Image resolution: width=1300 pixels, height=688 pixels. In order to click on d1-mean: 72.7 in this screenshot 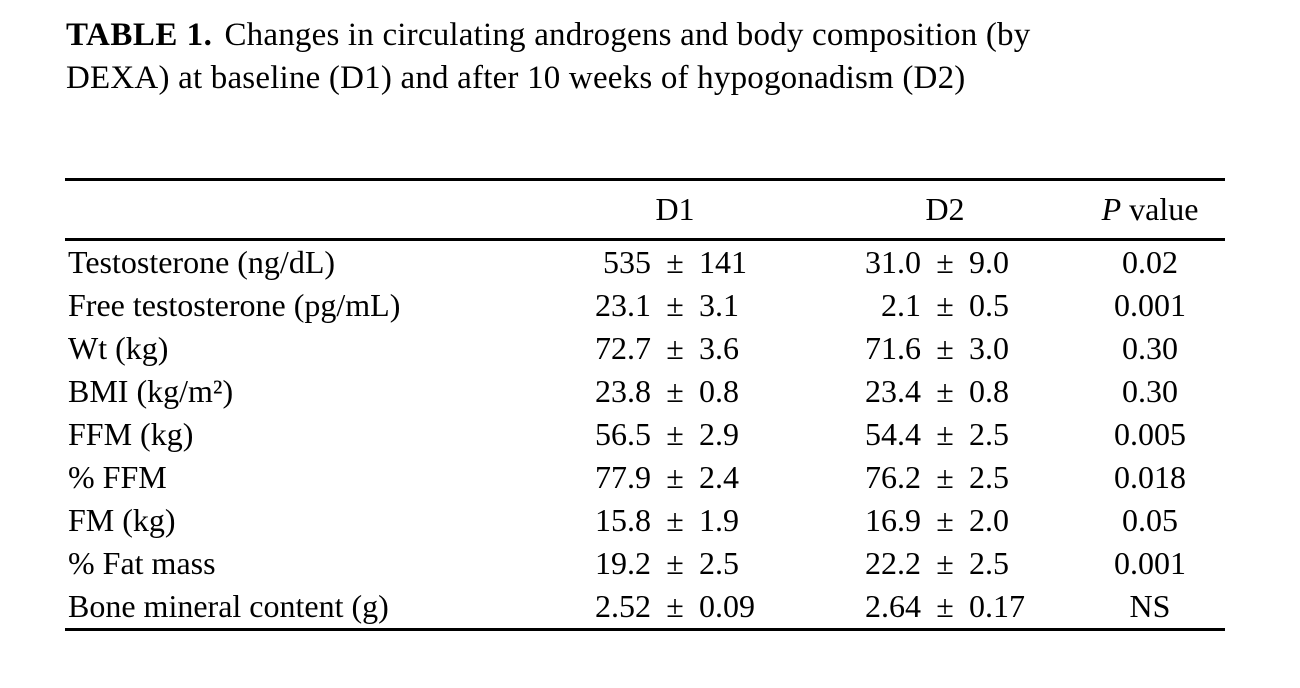, I will do `click(623, 348)`.